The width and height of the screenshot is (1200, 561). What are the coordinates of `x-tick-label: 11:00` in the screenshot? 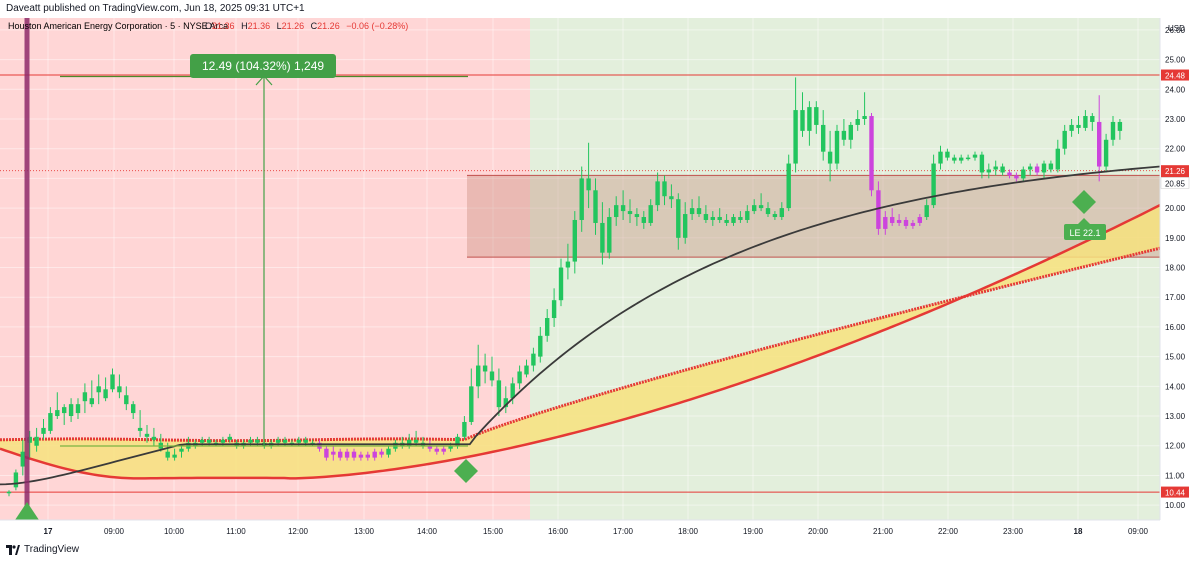 It's located at (236, 531).